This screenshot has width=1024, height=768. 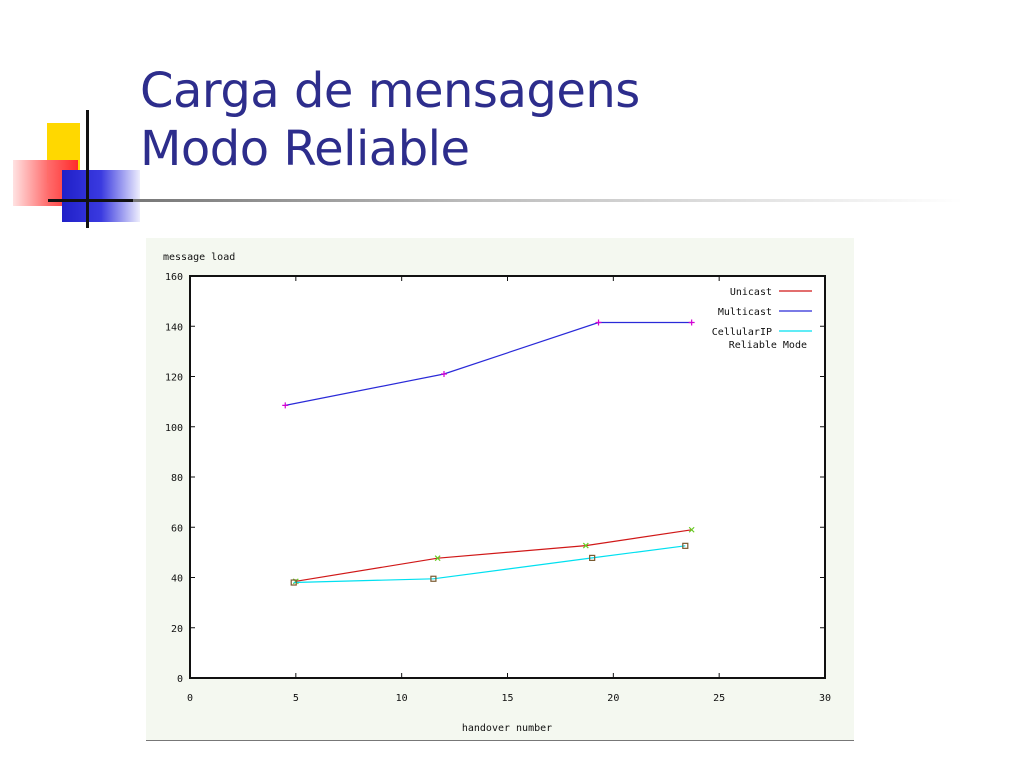 I want to click on y-tick-label: 40, so click(x=177, y=579).